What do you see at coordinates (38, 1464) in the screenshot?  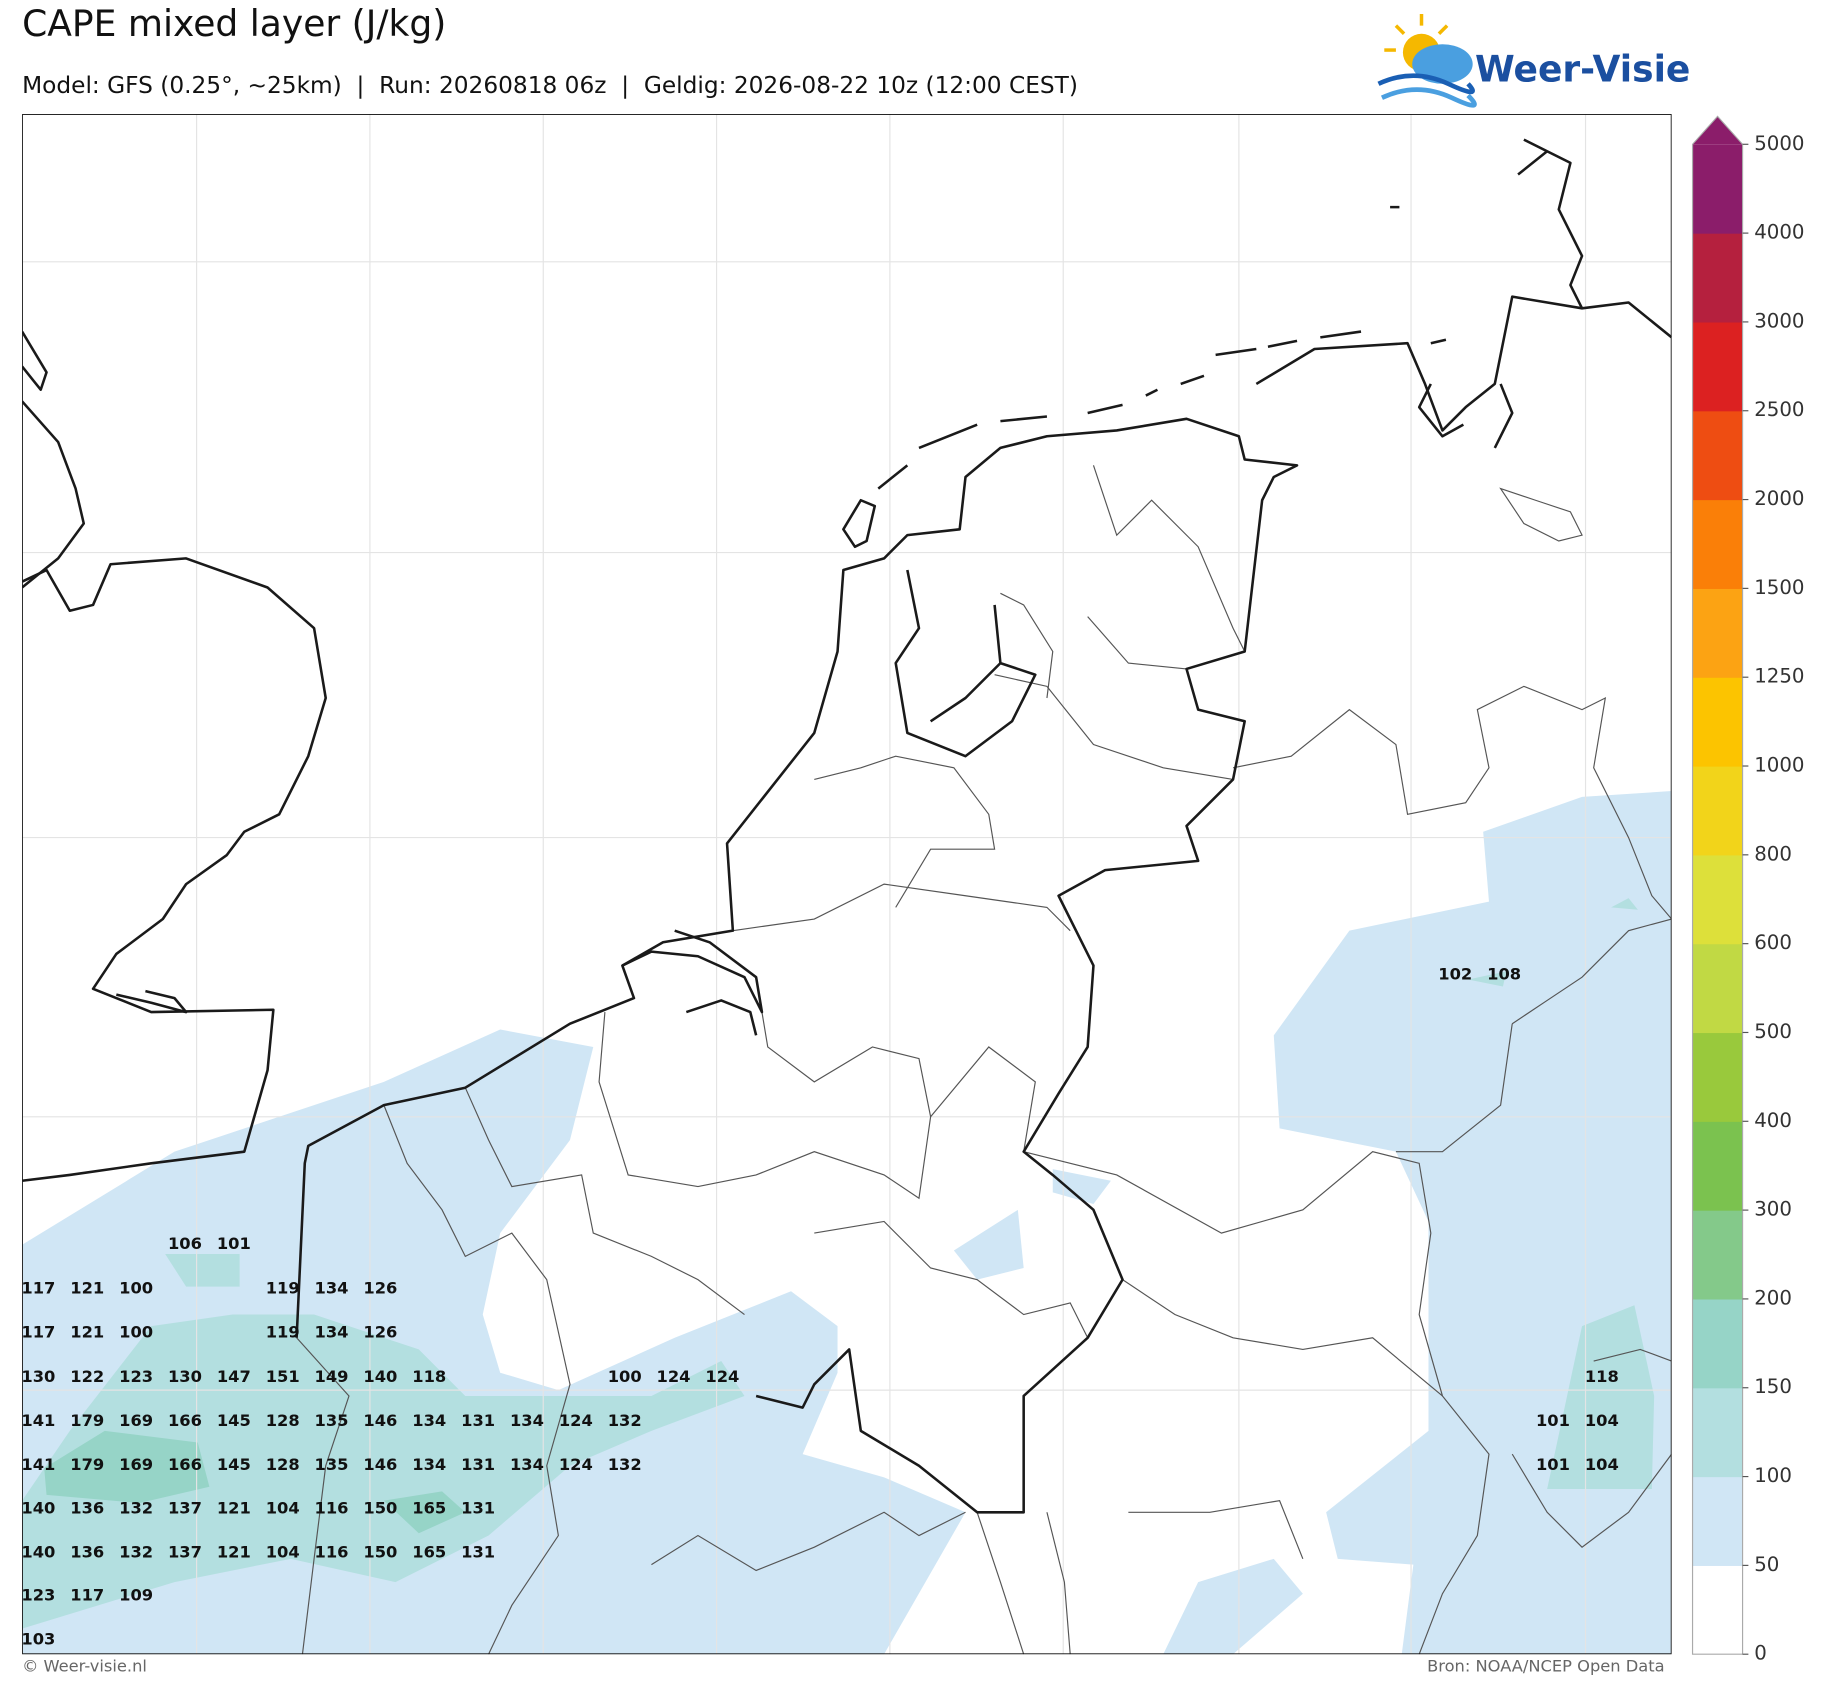 I see `grid-value: 141` at bounding box center [38, 1464].